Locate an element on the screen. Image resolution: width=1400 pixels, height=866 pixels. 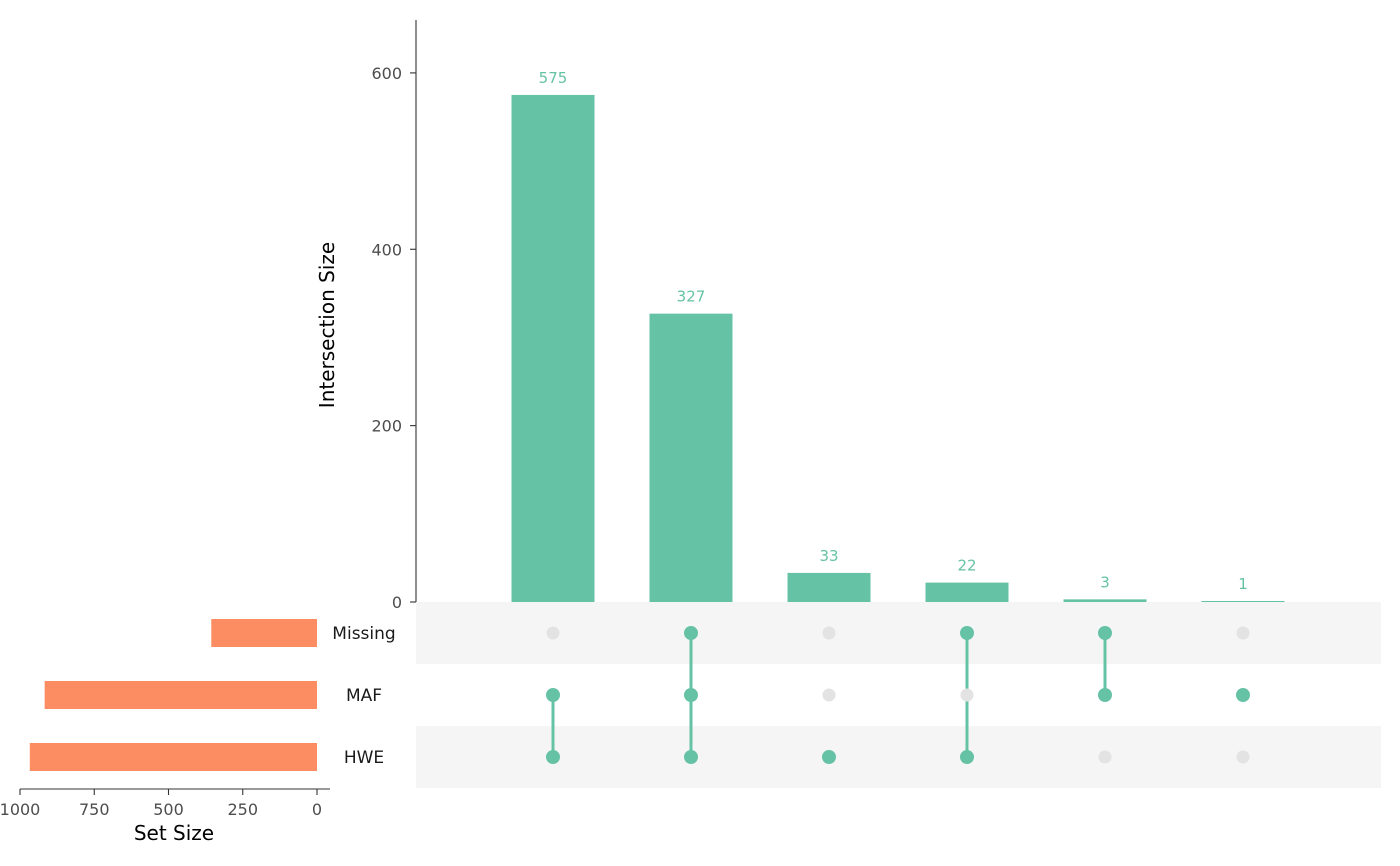
matrix-row-stripe-missing is located at coordinates (898, 633).